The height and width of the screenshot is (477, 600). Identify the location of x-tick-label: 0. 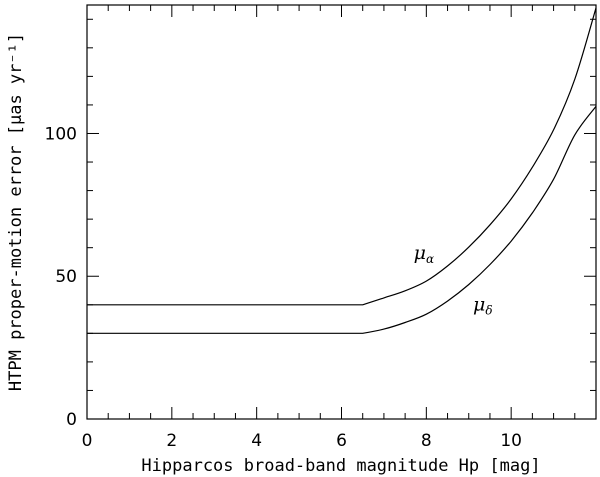
(87, 441).